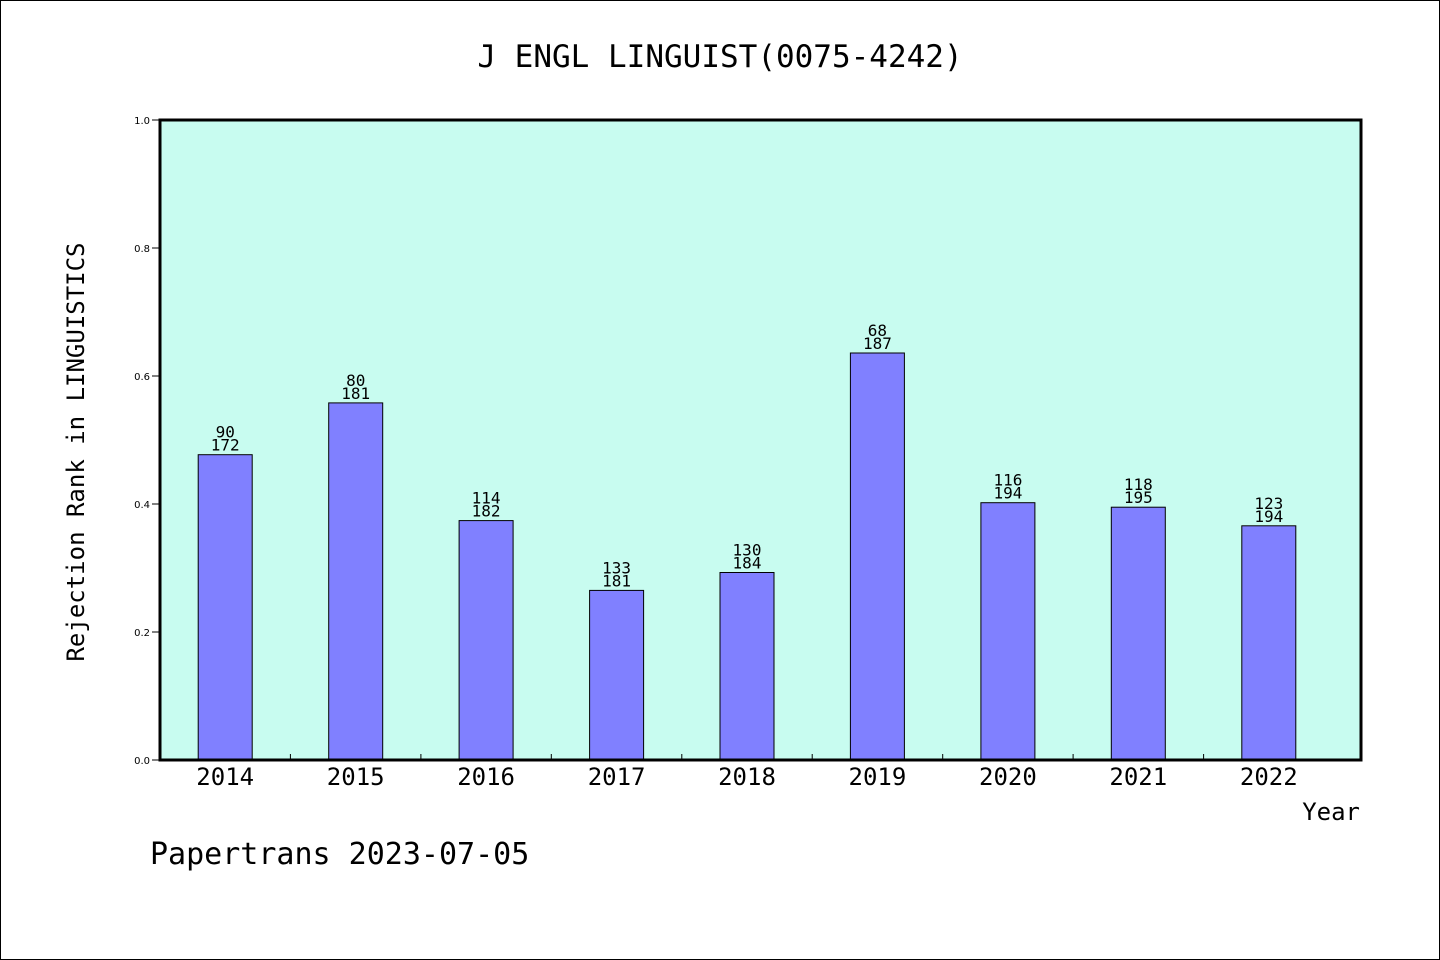 The image size is (1440, 960). What do you see at coordinates (486, 640) in the screenshot?
I see `bar-2016` at bounding box center [486, 640].